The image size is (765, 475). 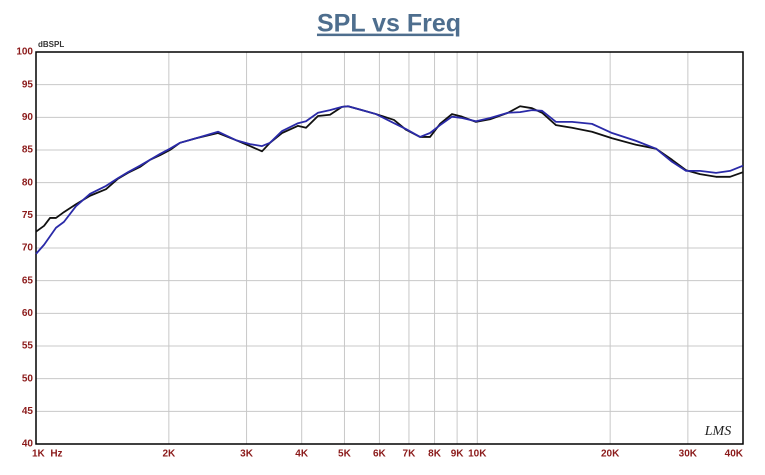 I want to click on y-tick-label: 80, so click(x=28, y=182).